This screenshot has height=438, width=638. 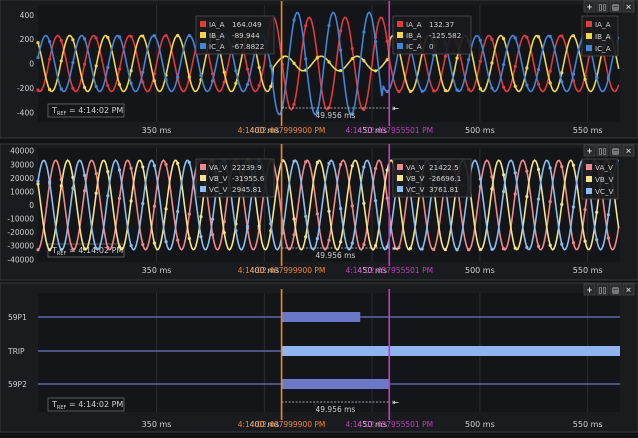 I want to click on columns-icon: ▯▯, so click(x=602, y=151).